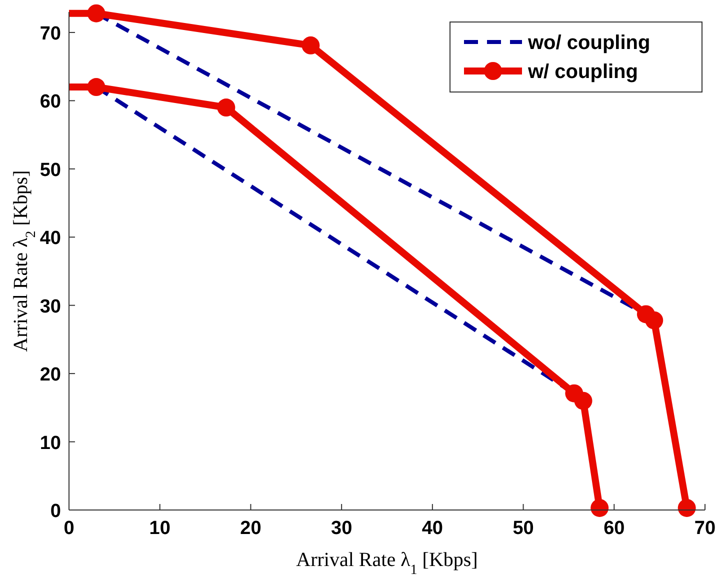 The width and height of the screenshot is (717, 578). Describe the element at coordinates (69, 528) in the screenshot. I see `x-tick-label: 0` at that location.